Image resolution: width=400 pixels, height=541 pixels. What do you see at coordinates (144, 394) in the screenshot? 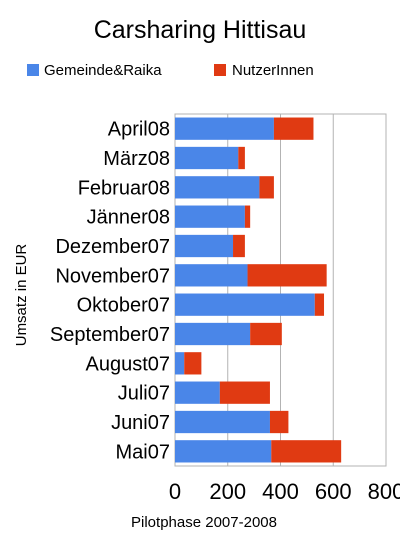
I see `category-label: Juli07` at bounding box center [144, 394].